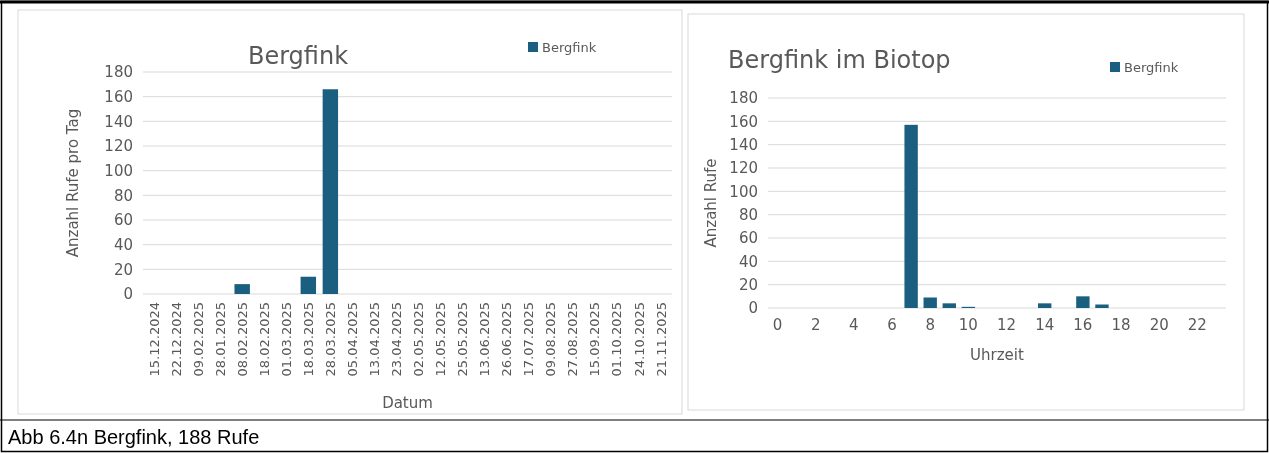 The image size is (1269, 453). Describe the element at coordinates (711, 203) in the screenshot. I see `y-axis-title: Anzahl Rufe` at that location.